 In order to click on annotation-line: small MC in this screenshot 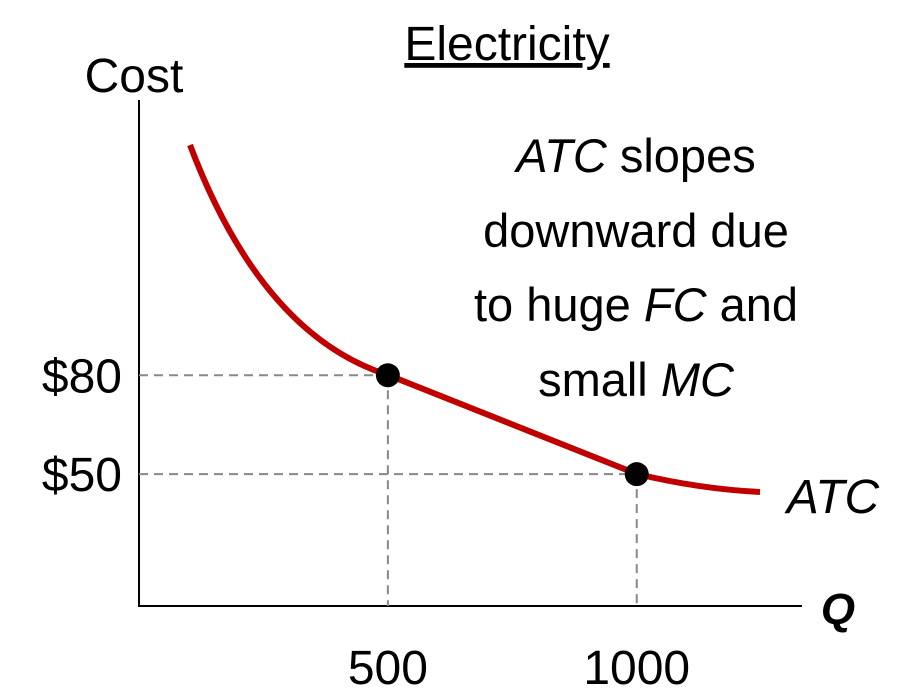, I will do `click(636, 379)`.